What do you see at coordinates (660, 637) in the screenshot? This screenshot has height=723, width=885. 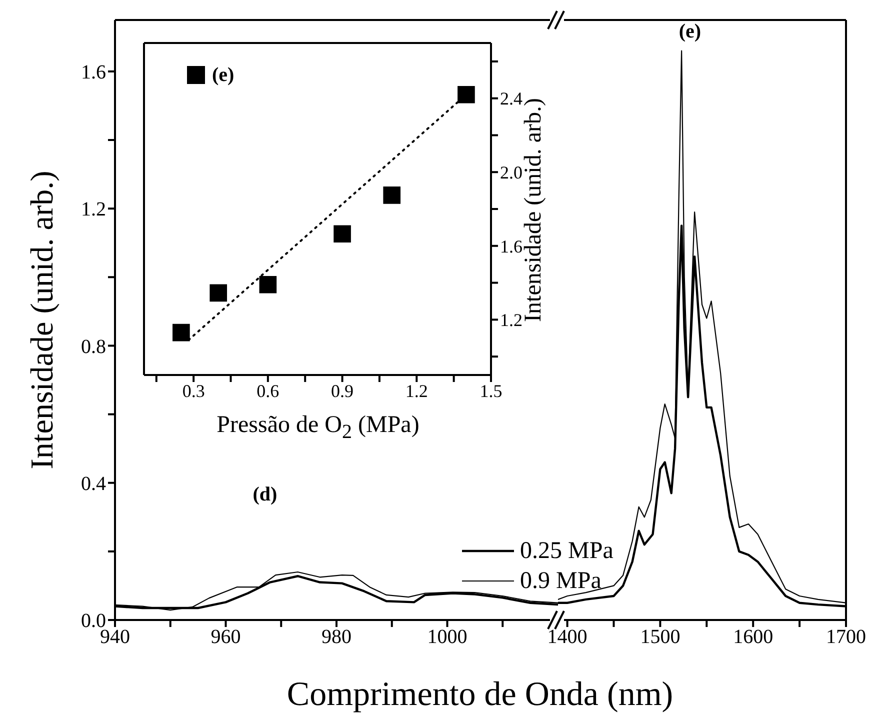 I see `x-tick-label: 1500` at bounding box center [660, 637].